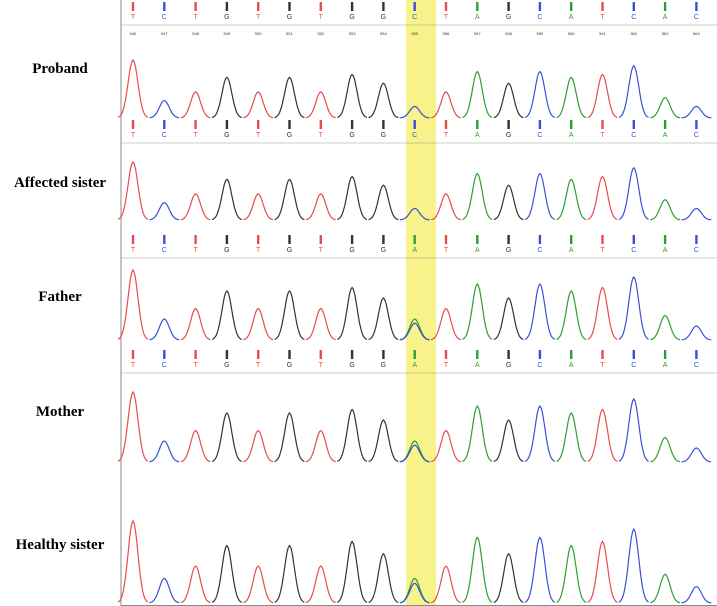 The width and height of the screenshot is (717, 606). What do you see at coordinates (60, 69) in the screenshot?
I see `sample-label-proband: Proband` at bounding box center [60, 69].